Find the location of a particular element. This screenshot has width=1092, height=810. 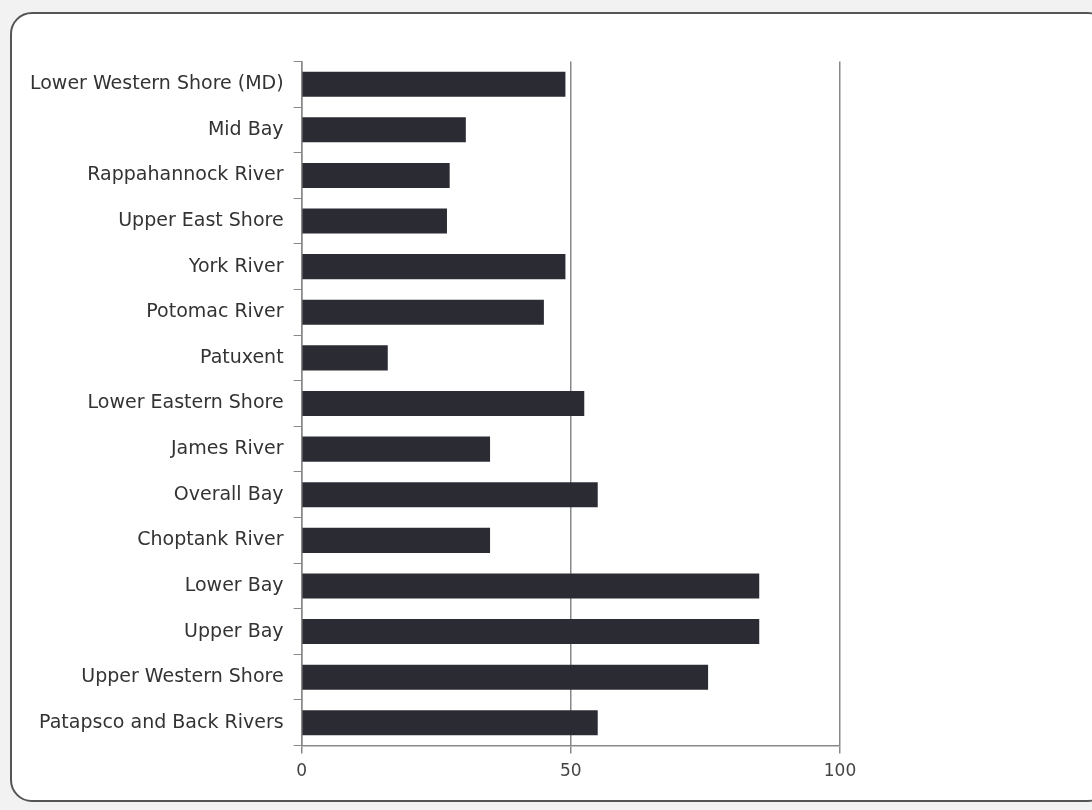

y-tick-label: Upper Western Shore is located at coordinates (182, 675).